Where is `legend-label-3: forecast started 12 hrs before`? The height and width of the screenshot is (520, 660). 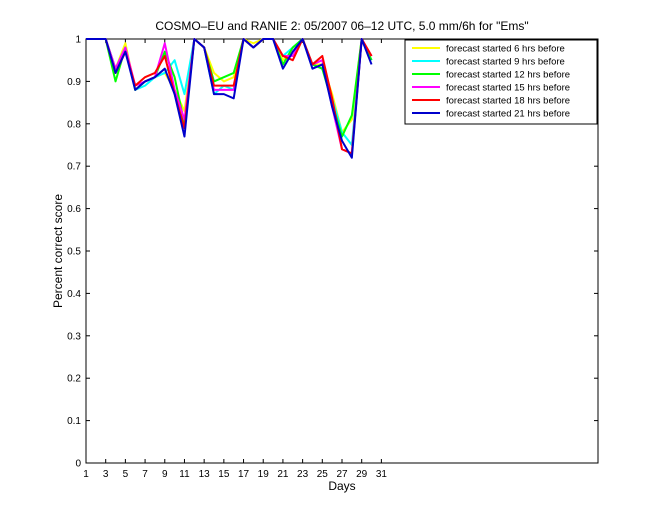
legend-label-3: forecast started 12 hrs before is located at coordinates (508, 75).